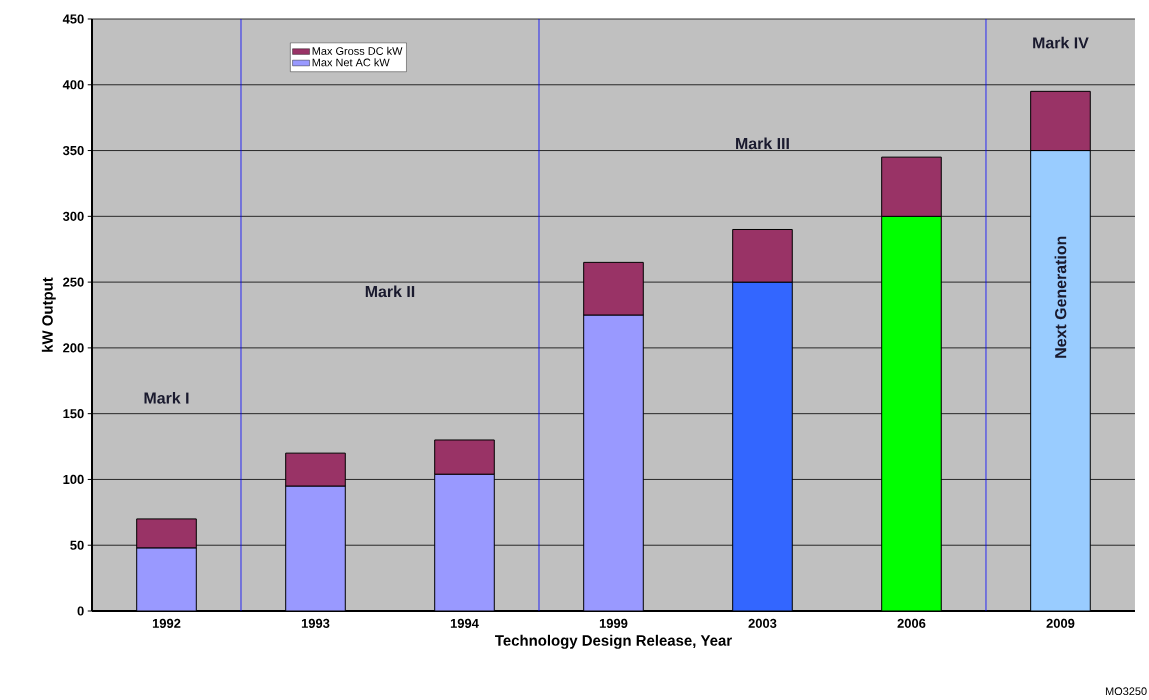 This screenshot has width=1149, height=700. Describe the element at coordinates (77, 545) in the screenshot. I see `y-tick-label: 50` at that location.